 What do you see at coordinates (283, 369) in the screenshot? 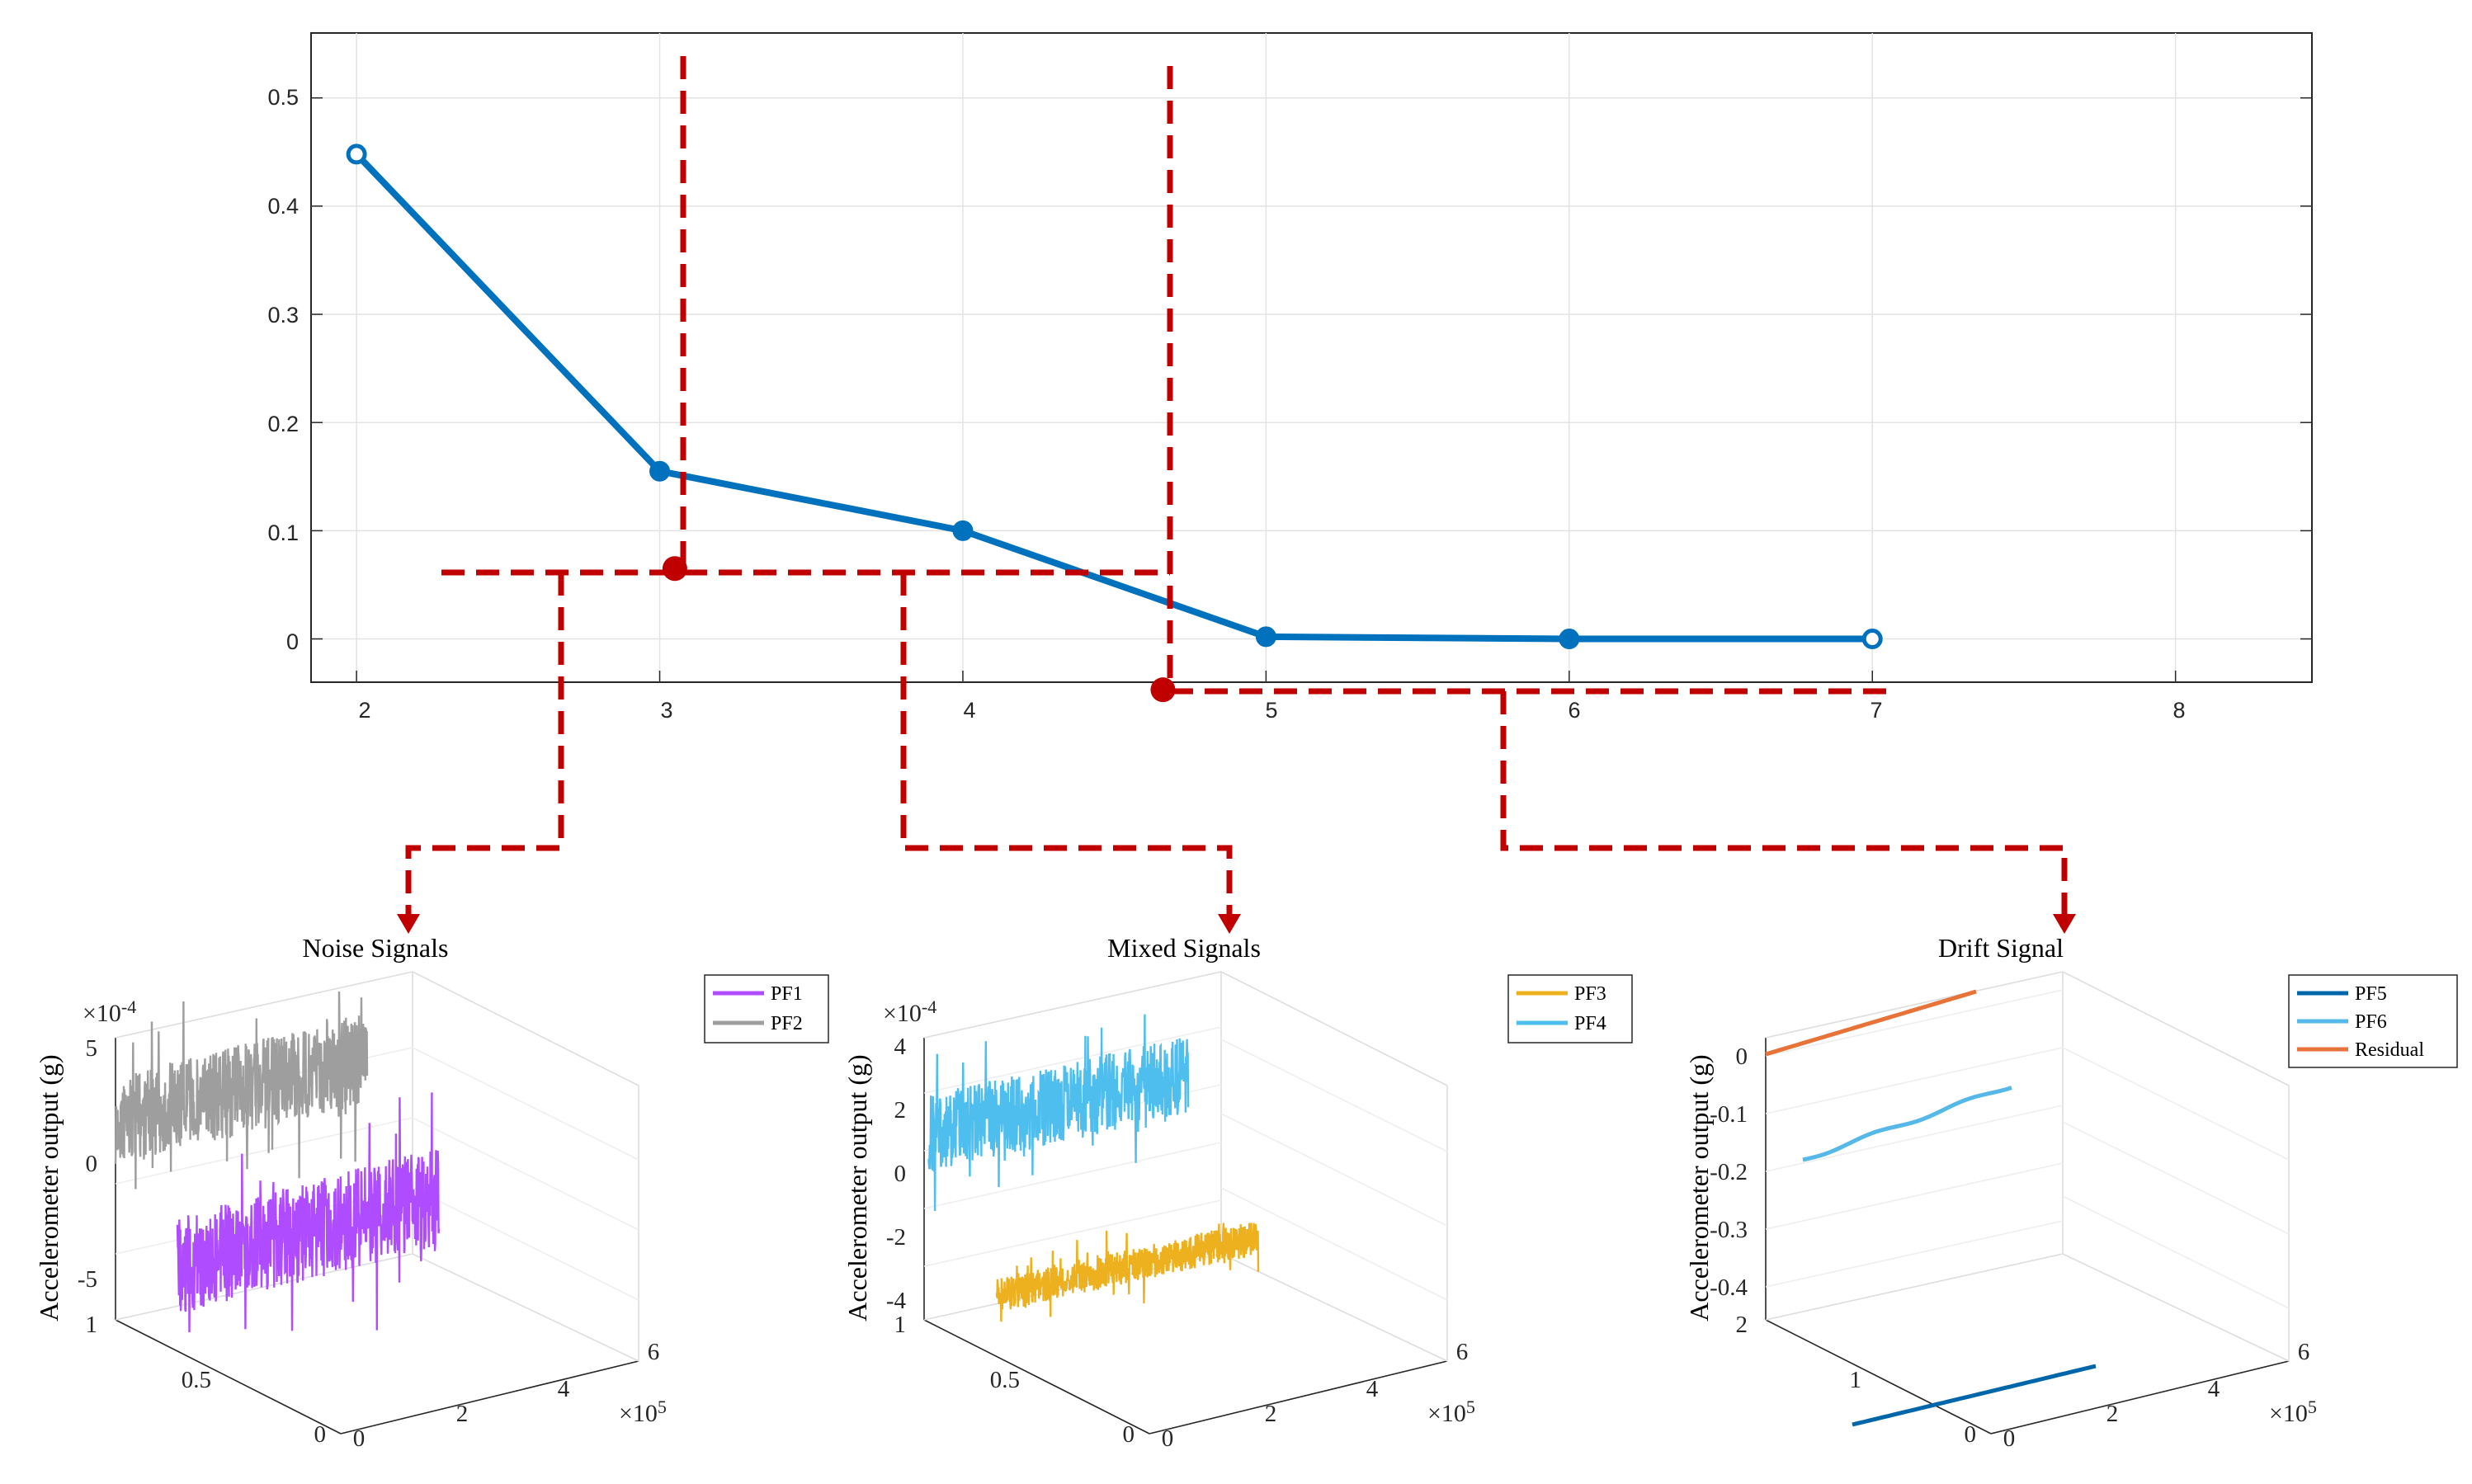
I see `main-ytick-labels: 0.5 0.4 0.3 0.2 0.1 0` at bounding box center [283, 369].